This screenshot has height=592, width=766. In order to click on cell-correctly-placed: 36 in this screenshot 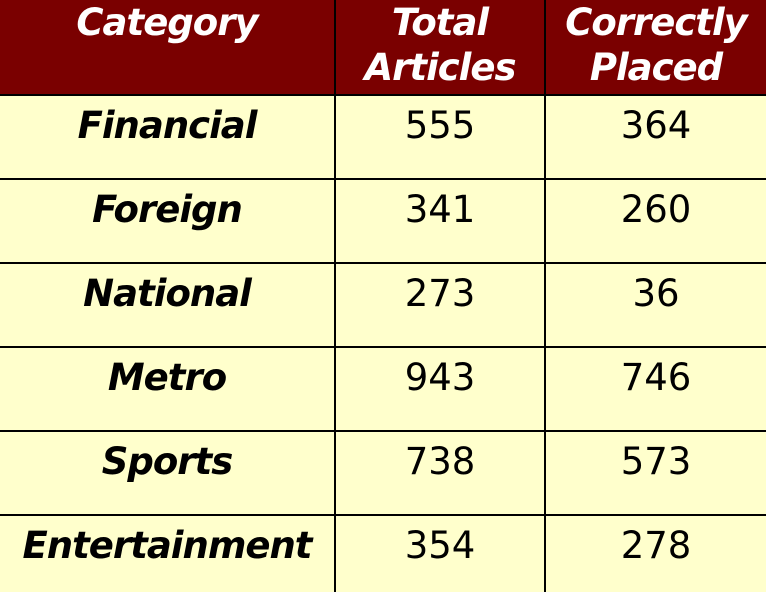, I will do `click(656, 305)`.